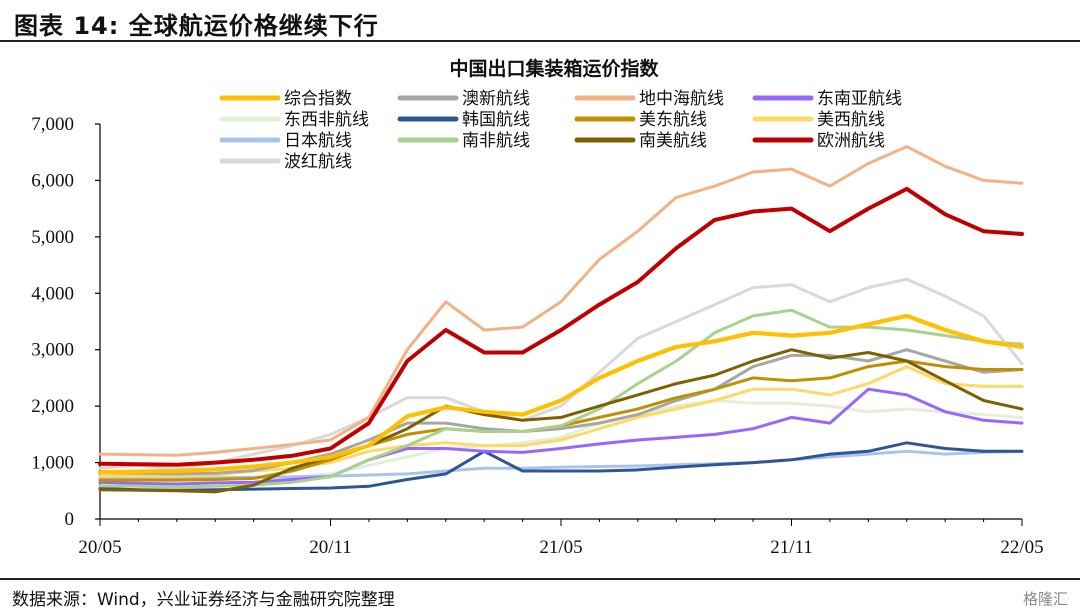 The height and width of the screenshot is (616, 1080). Describe the element at coordinates (859, 99) in the screenshot. I see `legend-label: 东南亚航线` at that location.